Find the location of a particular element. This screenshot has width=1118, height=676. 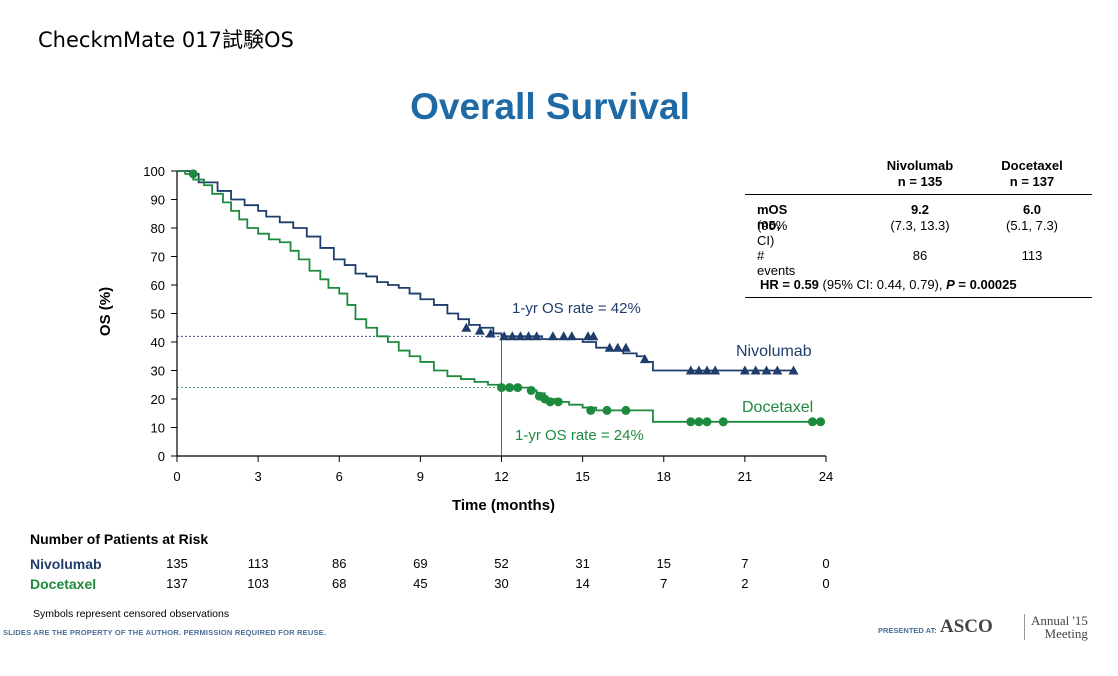

risk-table-title: Number of Patients at Risk is located at coordinates (119, 539).